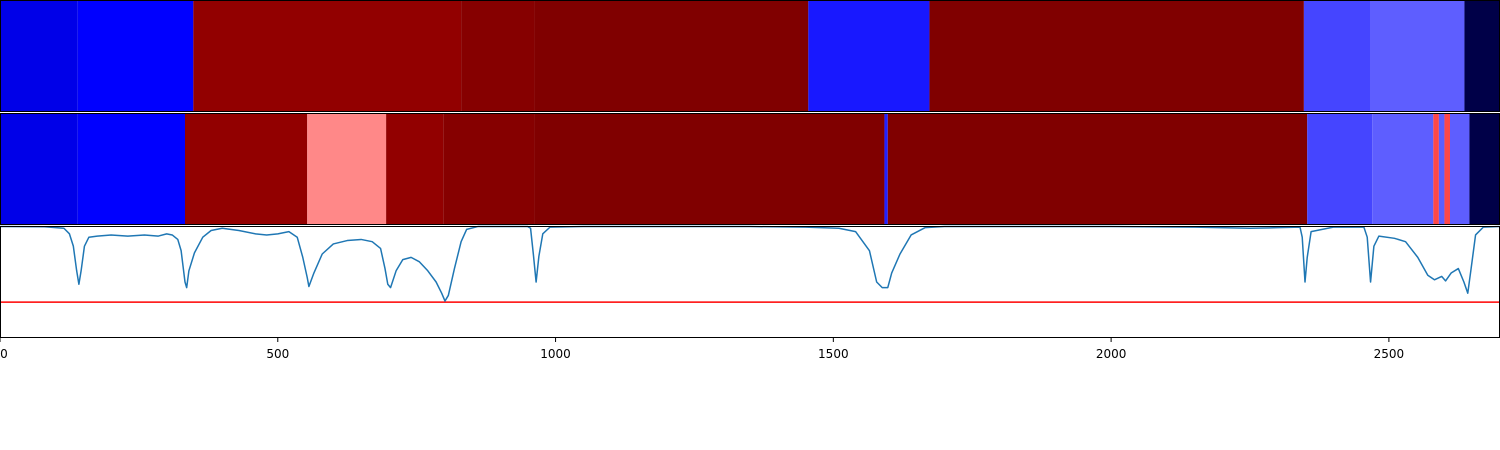 The width and height of the screenshot is (1500, 450). What do you see at coordinates (1111, 354) in the screenshot?
I see `x-tick-label-2000: 2000` at bounding box center [1111, 354].